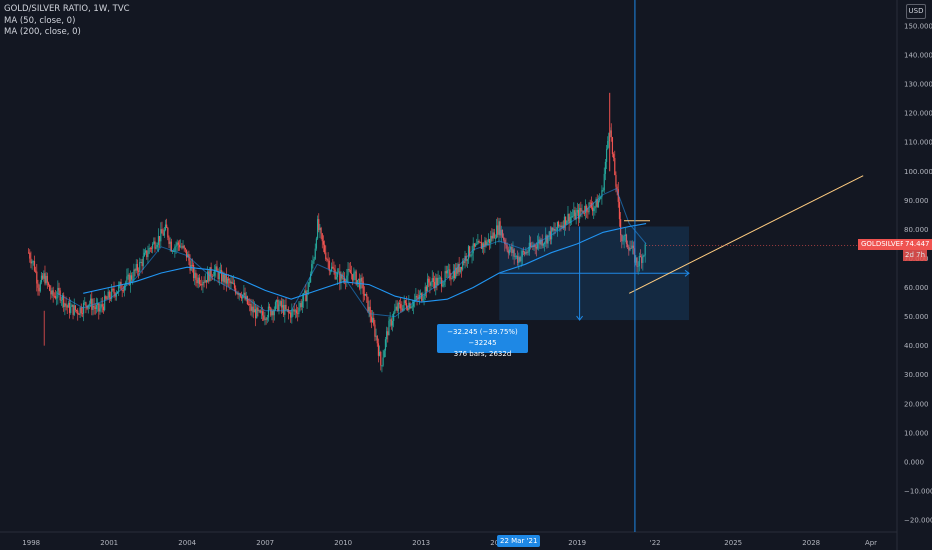  What do you see at coordinates (40, 20) in the screenshot?
I see `legend-ma50: MA (50, close, 0)` at bounding box center [40, 20].